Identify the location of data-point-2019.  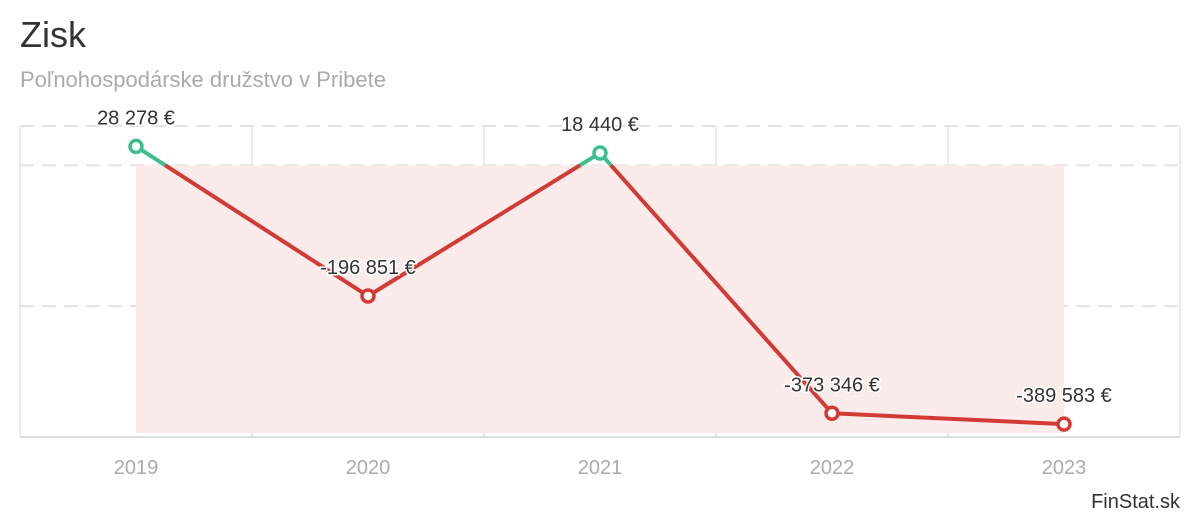
(136, 146).